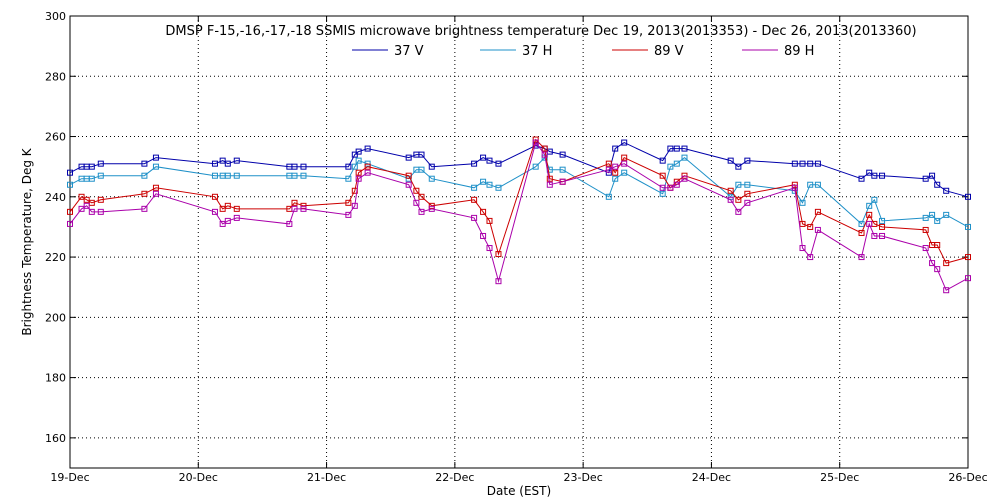 Image resolution: width=1000 pixels, height=500 pixels. I want to click on y-tick-label: 280, so click(55, 76).